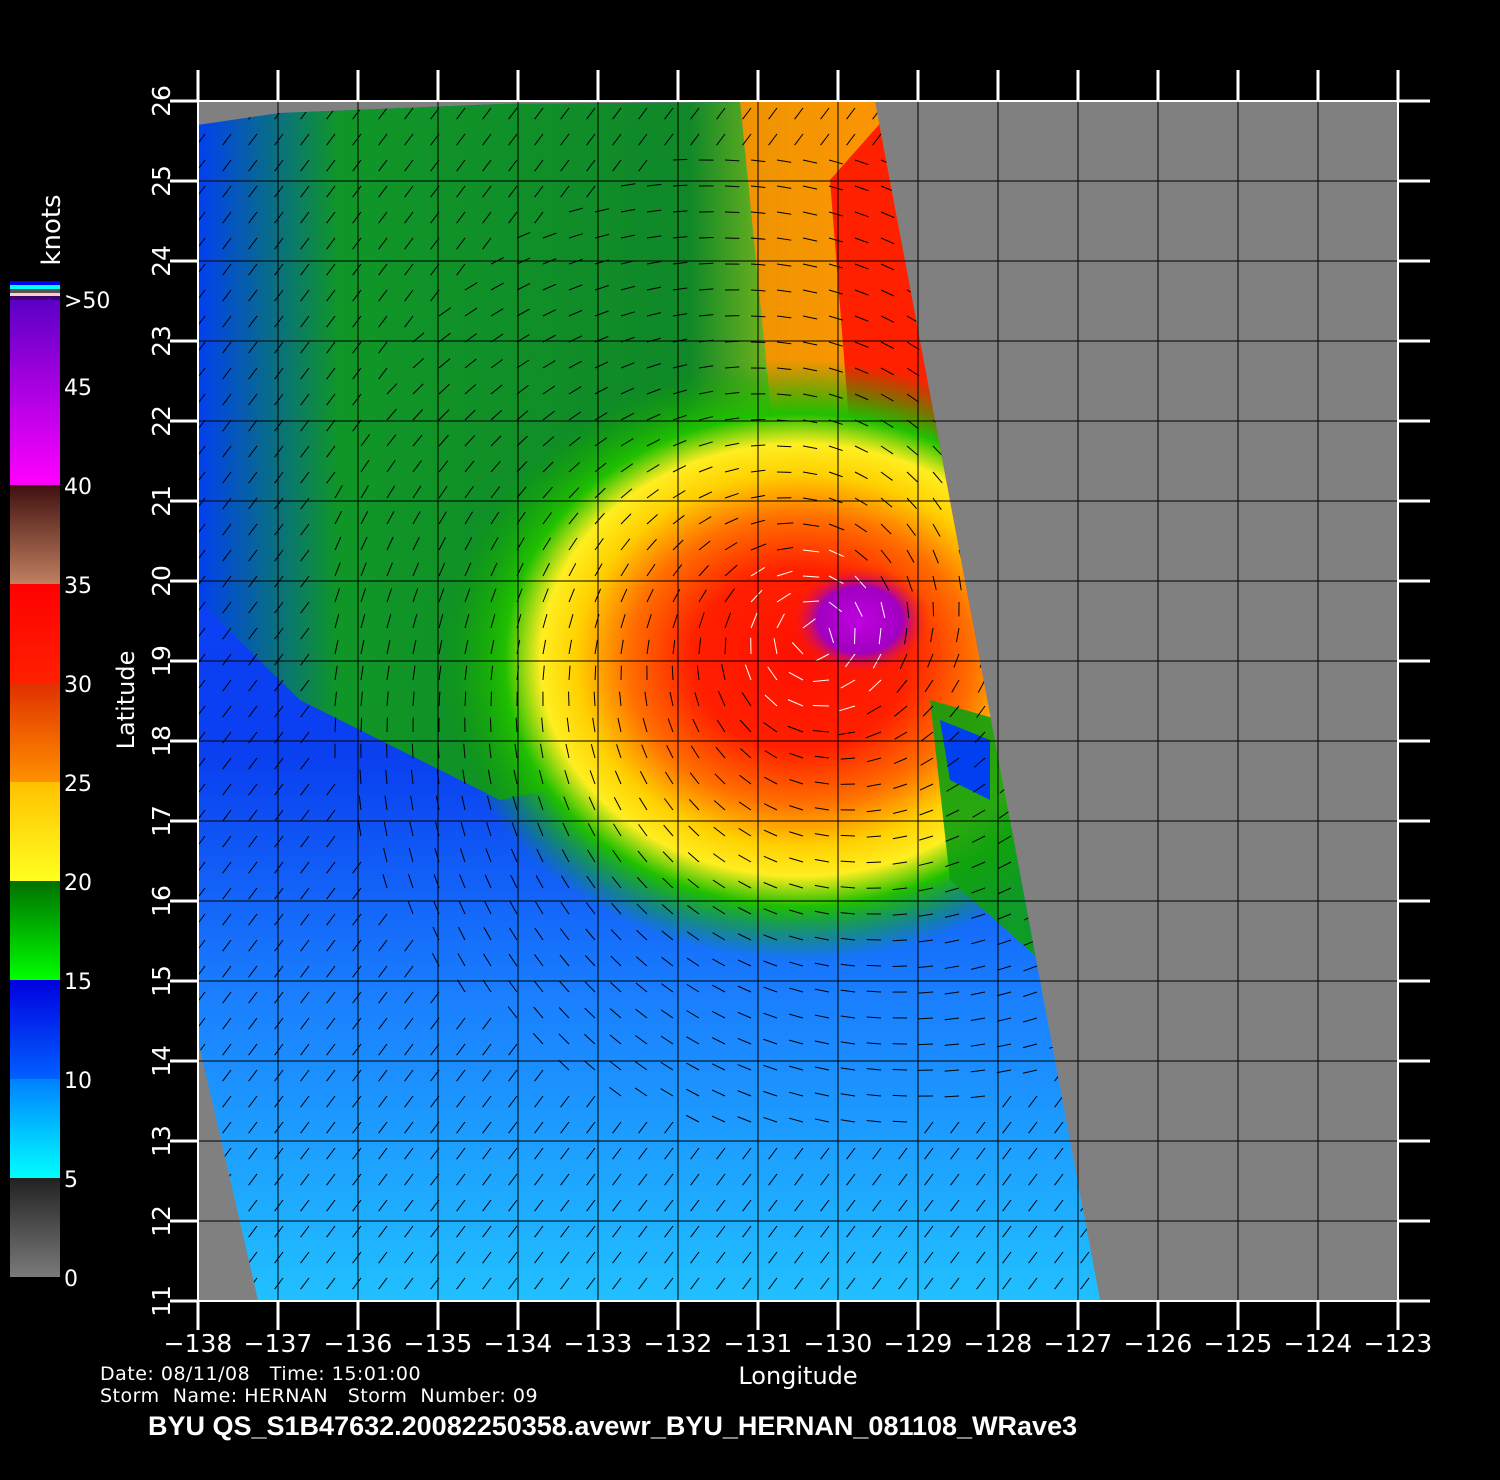 This screenshot has height=1480, width=1500. I want to click on x-tick-label: −123, so click(1398, 1343).